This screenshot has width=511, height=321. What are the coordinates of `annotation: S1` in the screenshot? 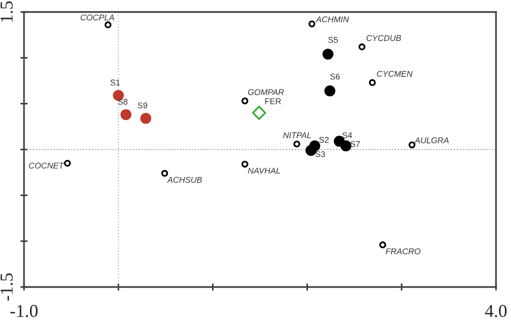 It's located at (115, 83).